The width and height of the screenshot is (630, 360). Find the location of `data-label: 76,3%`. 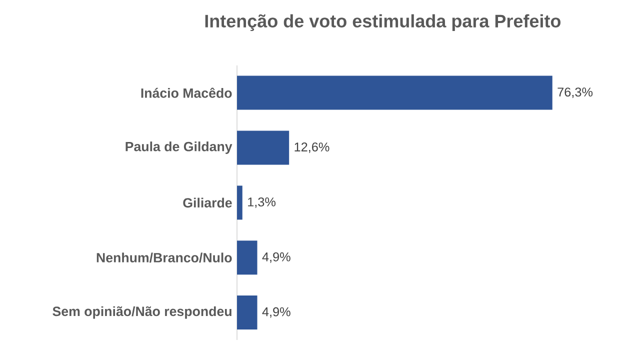

data-label: 76,3% is located at coordinates (575, 93).